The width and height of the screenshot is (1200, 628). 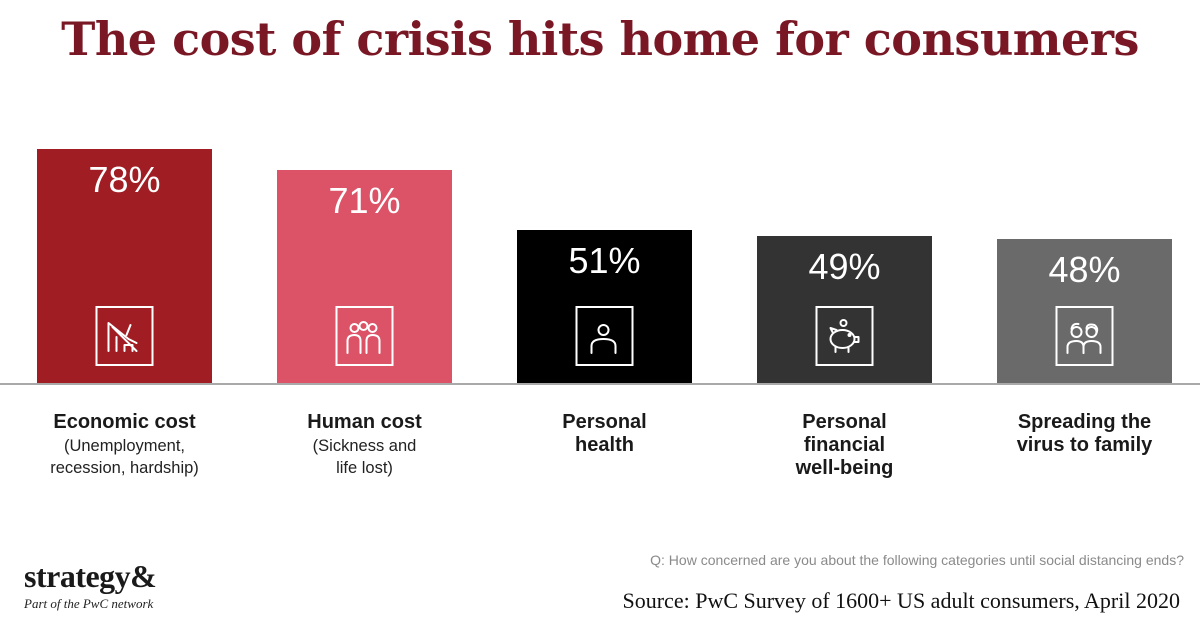 I want to click on bar-value-label: 48%, so click(x=1084, y=269).